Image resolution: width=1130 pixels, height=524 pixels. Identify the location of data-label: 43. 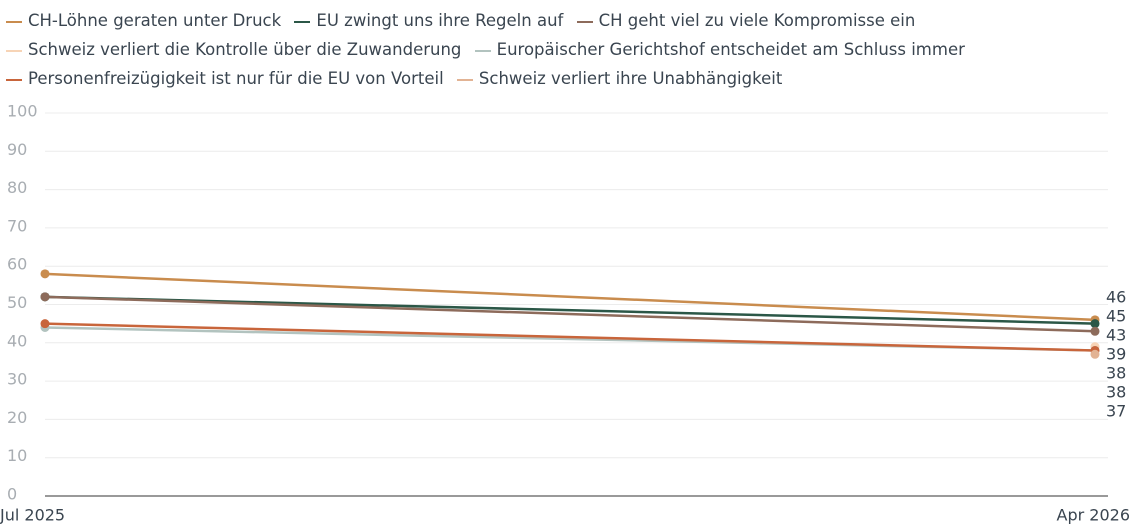
(1116, 334).